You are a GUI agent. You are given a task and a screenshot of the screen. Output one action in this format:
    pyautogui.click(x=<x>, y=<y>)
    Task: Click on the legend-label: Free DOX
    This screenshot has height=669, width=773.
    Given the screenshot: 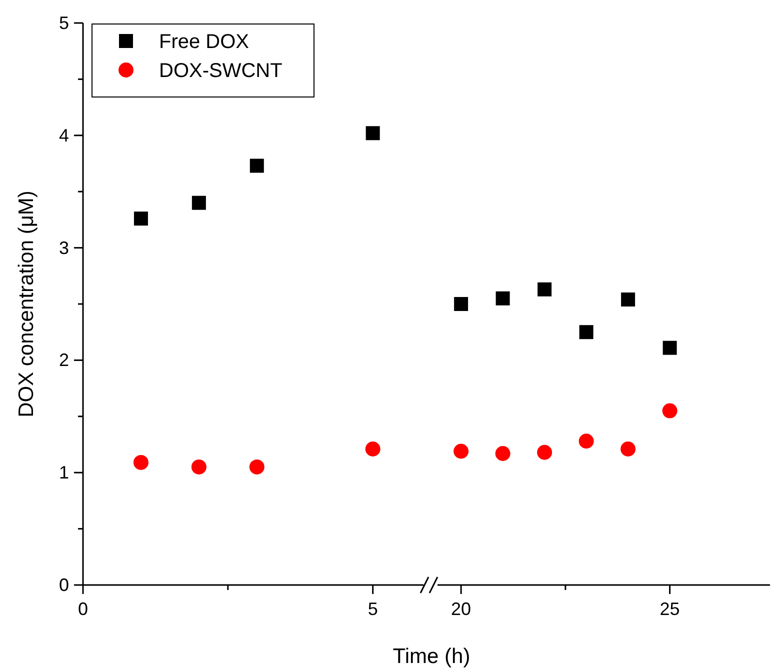 What is the action you would take?
    pyautogui.click(x=204, y=42)
    